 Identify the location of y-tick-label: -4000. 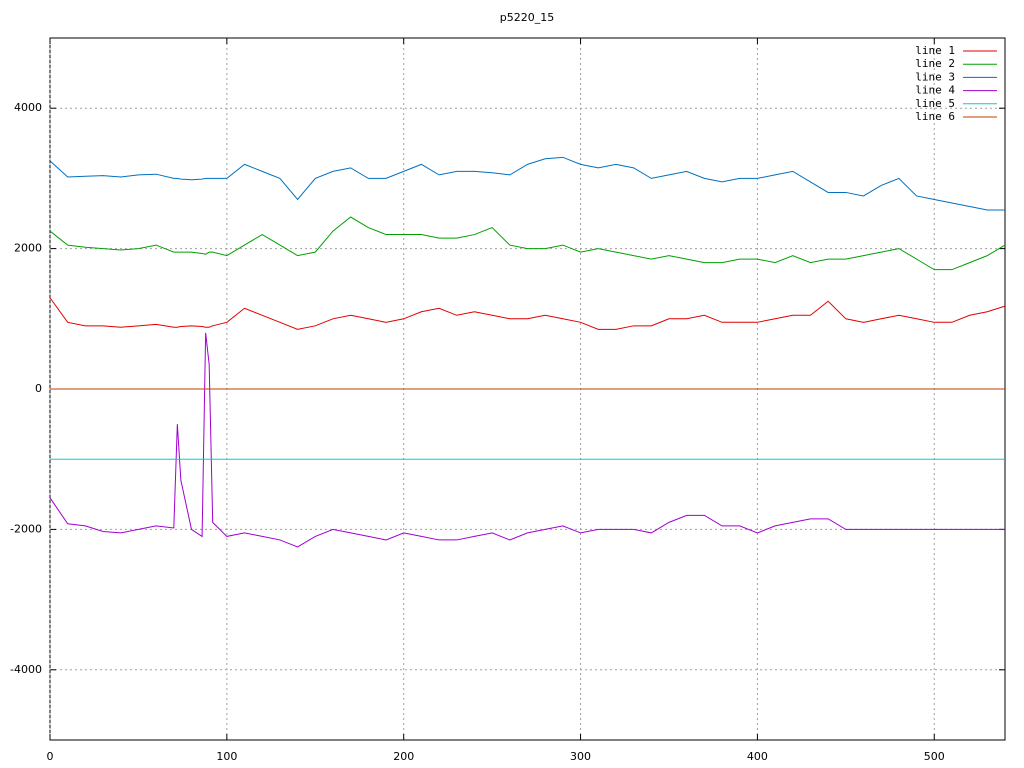
(26, 669).